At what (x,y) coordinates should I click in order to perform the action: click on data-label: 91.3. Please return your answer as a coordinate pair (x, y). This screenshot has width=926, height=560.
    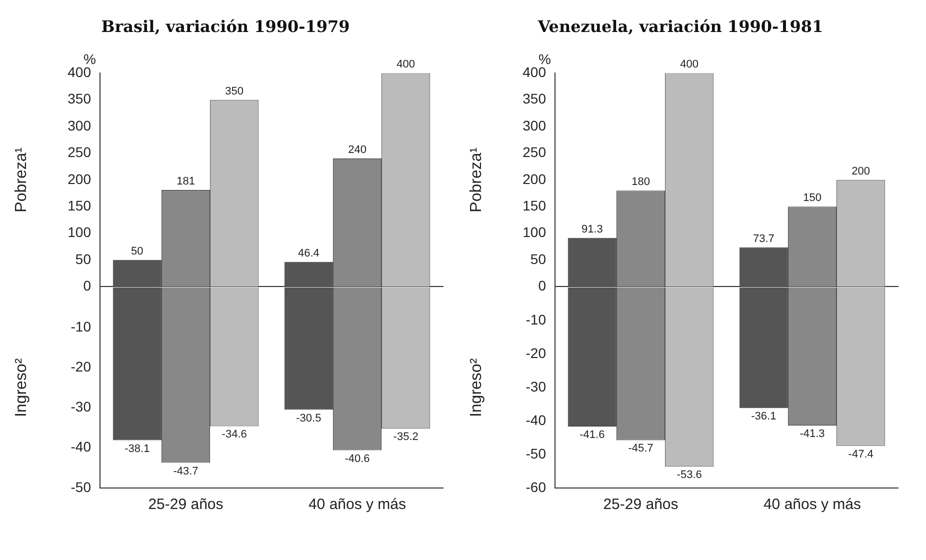
    Looking at the image, I should click on (592, 229).